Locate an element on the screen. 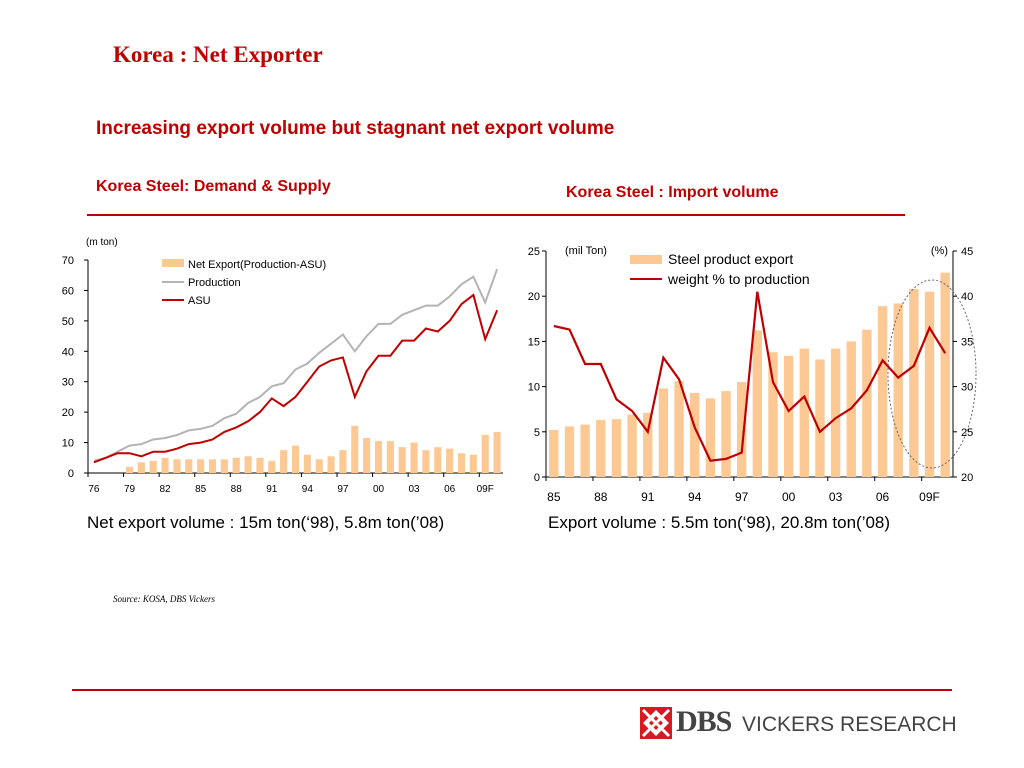 This screenshot has width=1024, height=768. highlight-ellipse is located at coordinates (932, 374).